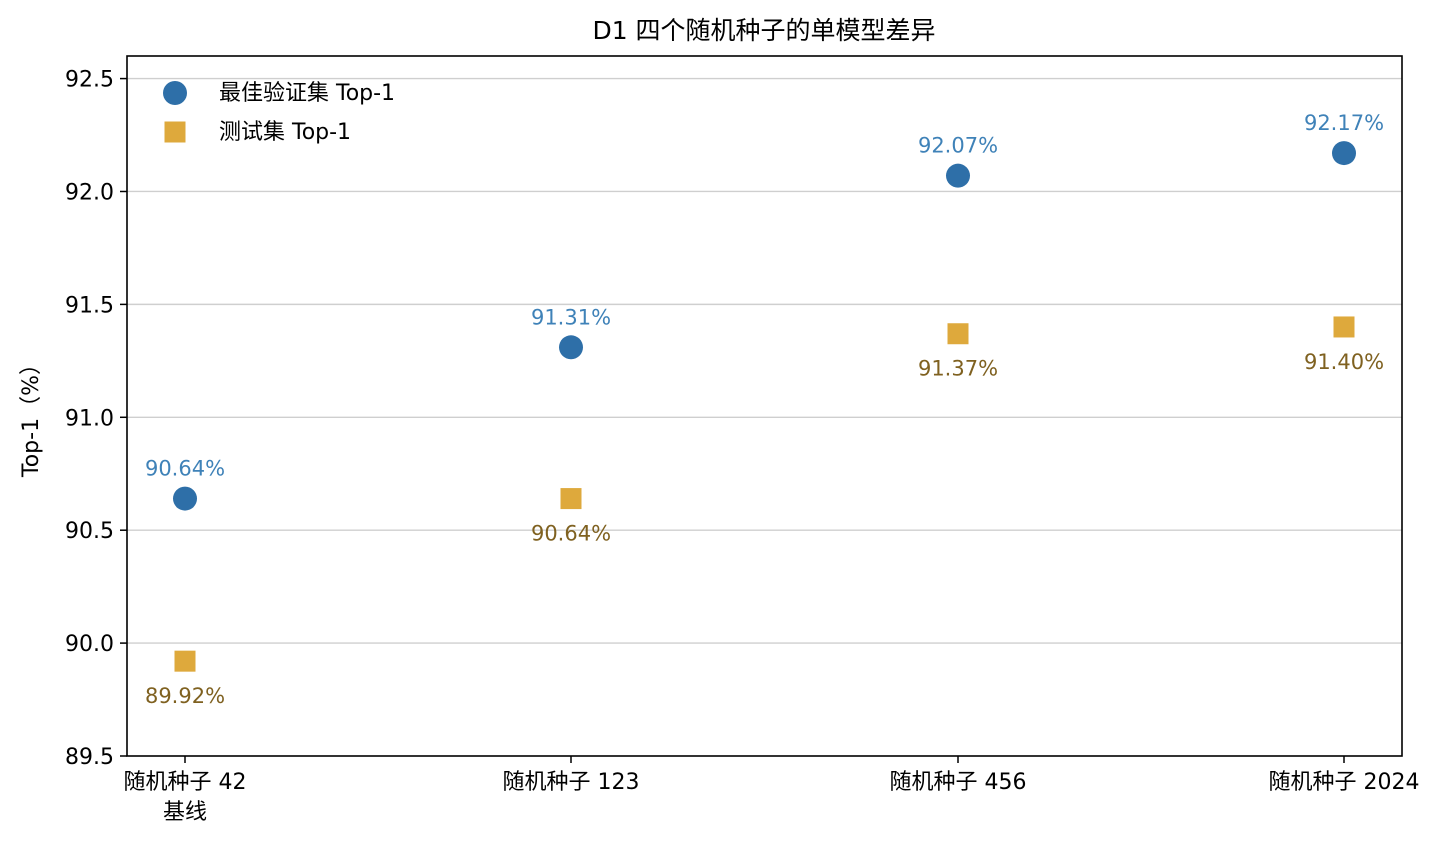  I want to click on validation-data-label: 92.17%, so click(1344, 123).